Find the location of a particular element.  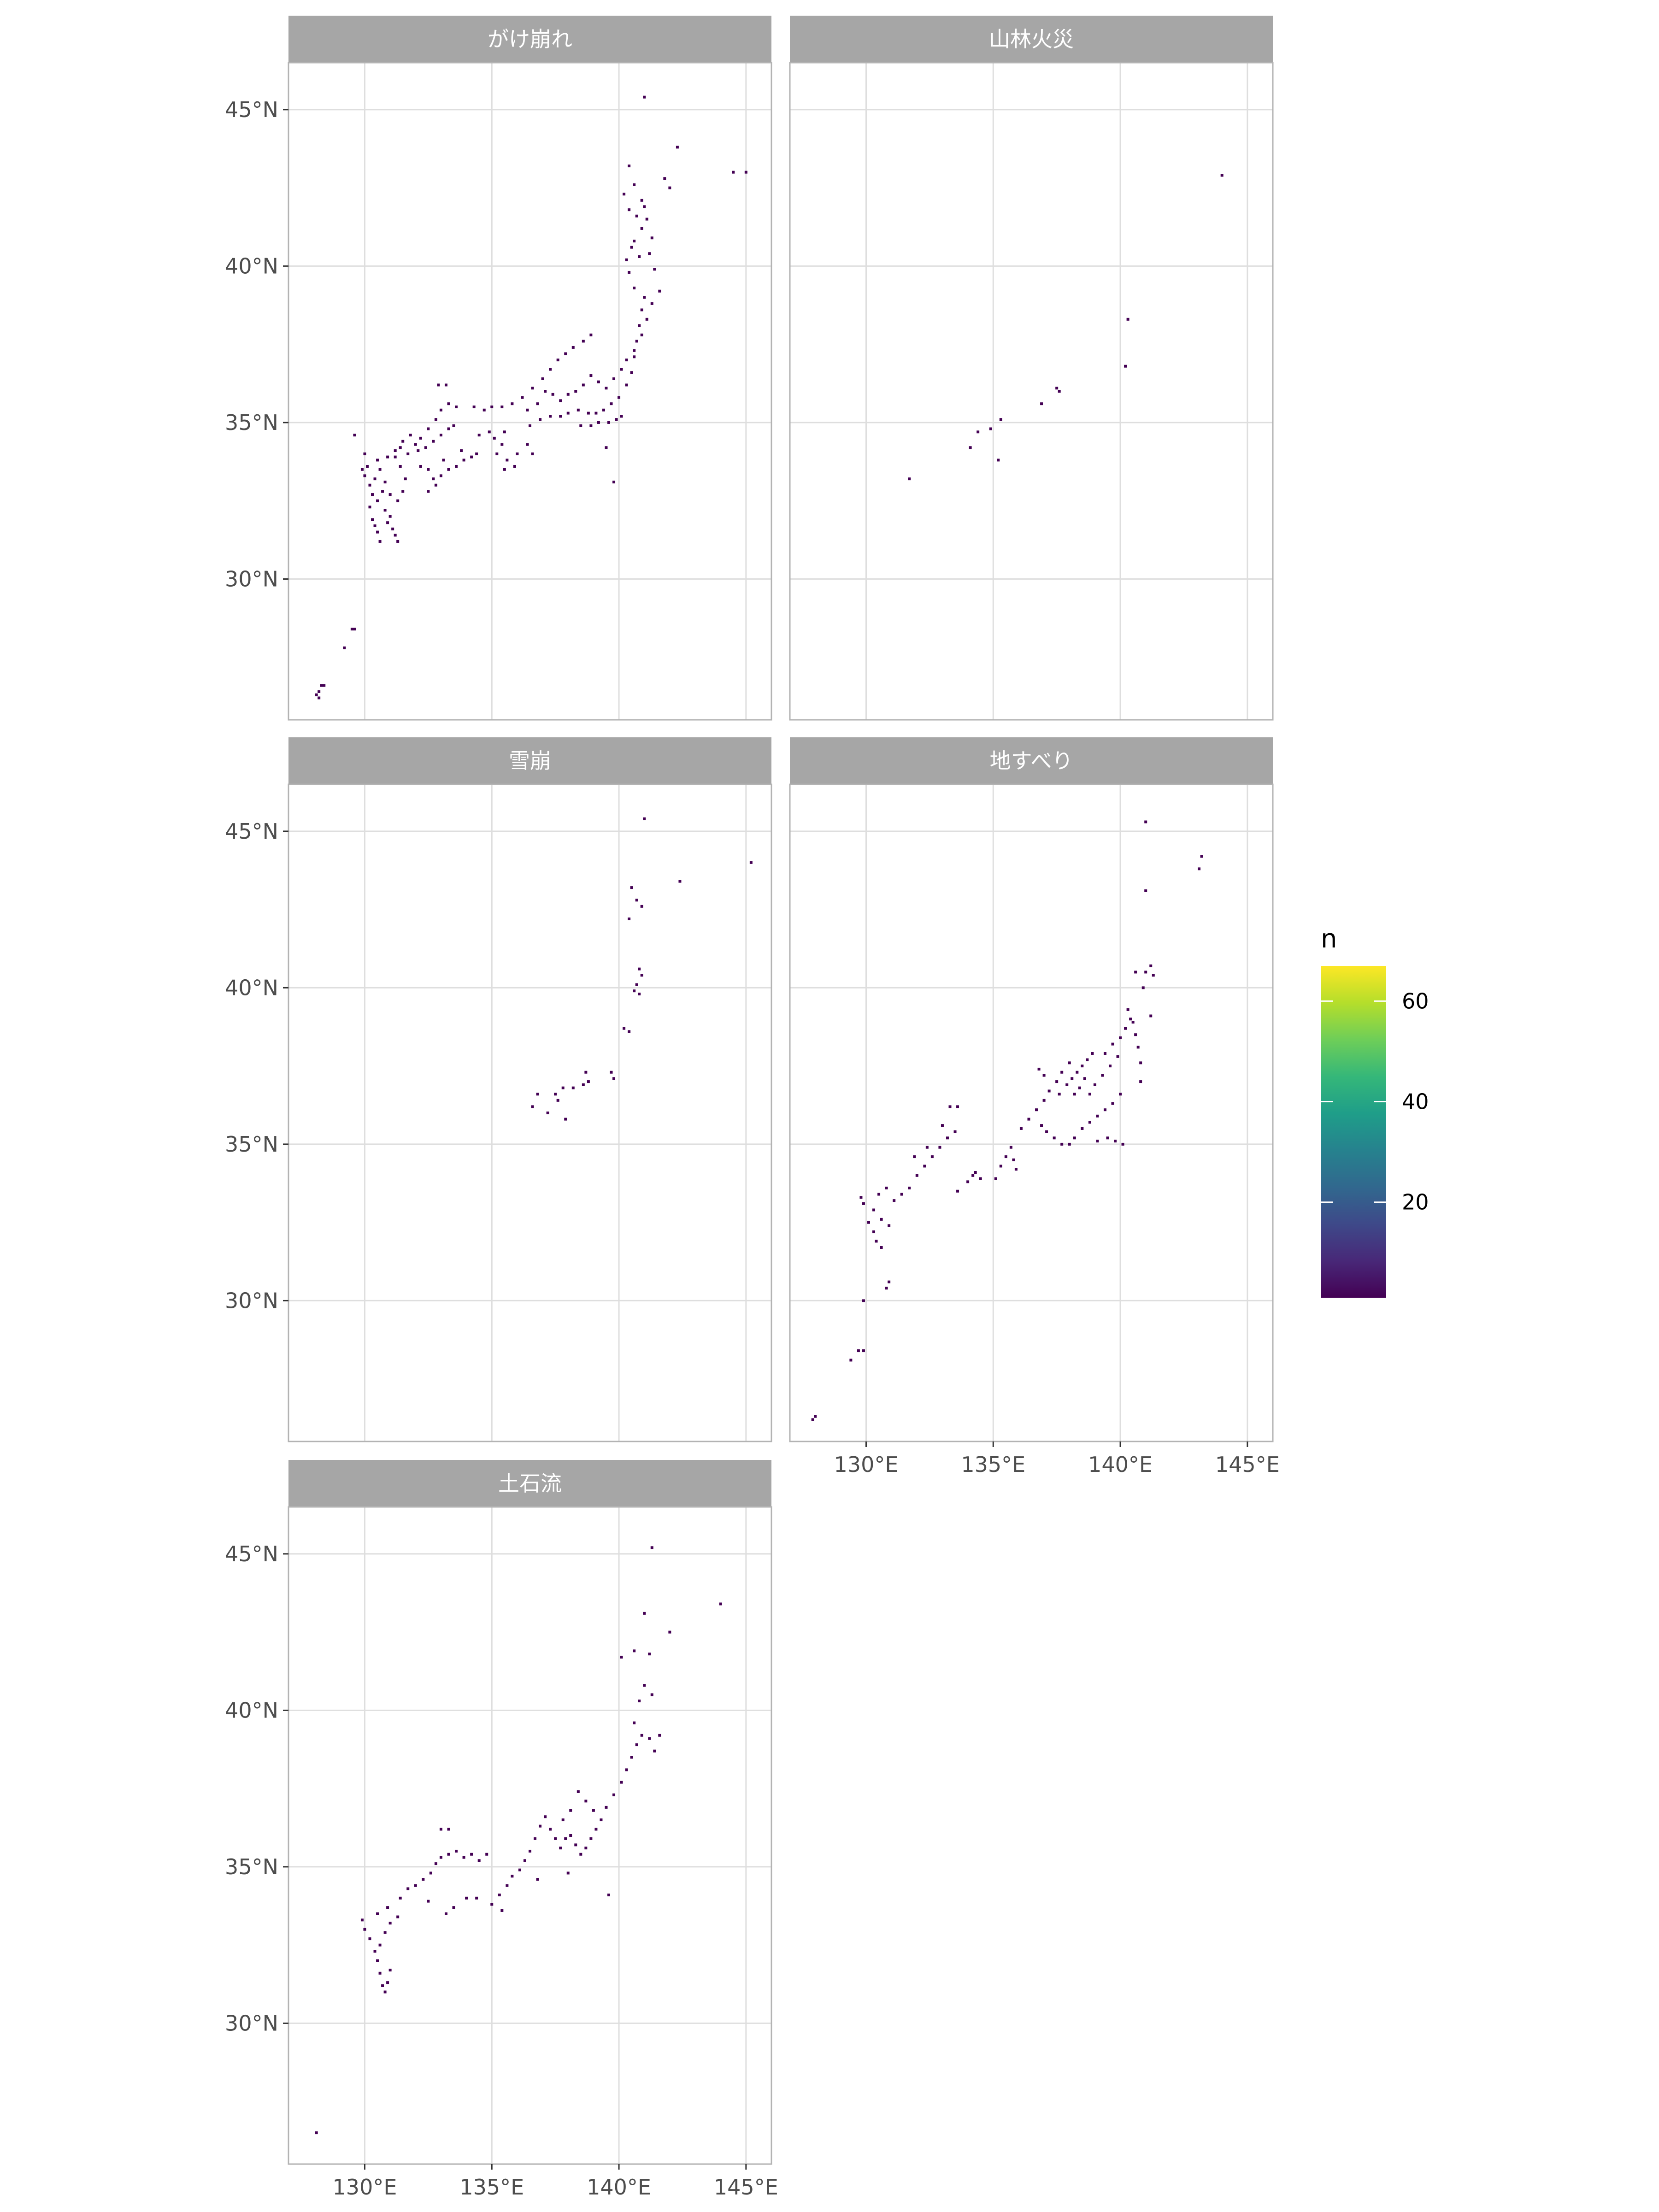

y-tick-label: 30°N is located at coordinates (251, 578).